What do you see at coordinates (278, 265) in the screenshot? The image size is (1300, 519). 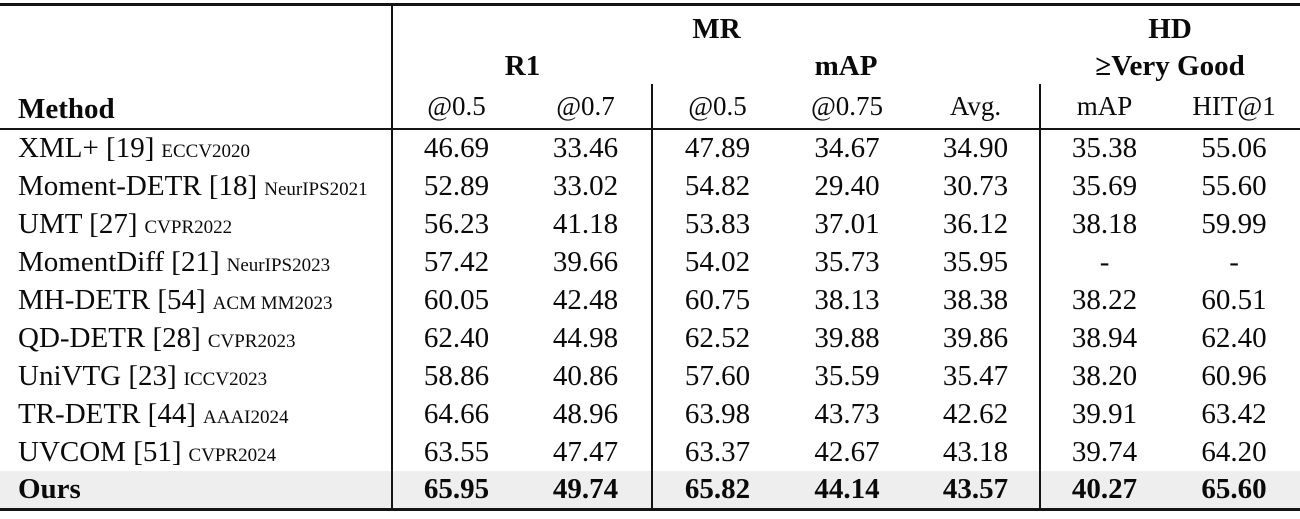 I see `venue-tag: NeurIPS2023` at bounding box center [278, 265].